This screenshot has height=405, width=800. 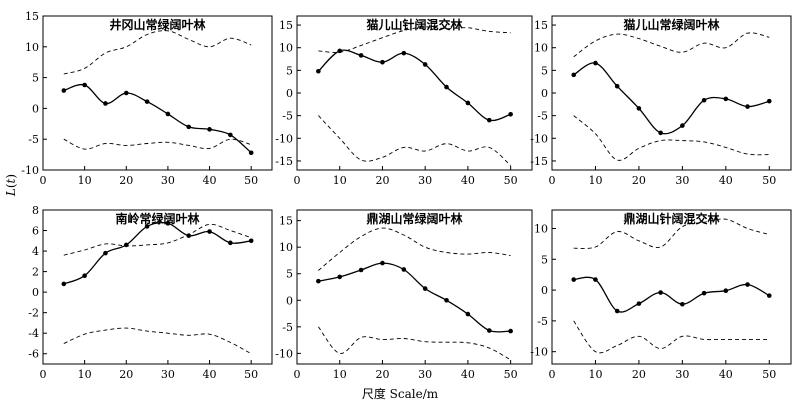 What do you see at coordinates (404, 295) in the screenshot?
I see `chart-panel-5: 0 10 20 30 40 50 -10 -5 0 5 10 15 鼎湖山常绿阔叶林` at bounding box center [404, 295].